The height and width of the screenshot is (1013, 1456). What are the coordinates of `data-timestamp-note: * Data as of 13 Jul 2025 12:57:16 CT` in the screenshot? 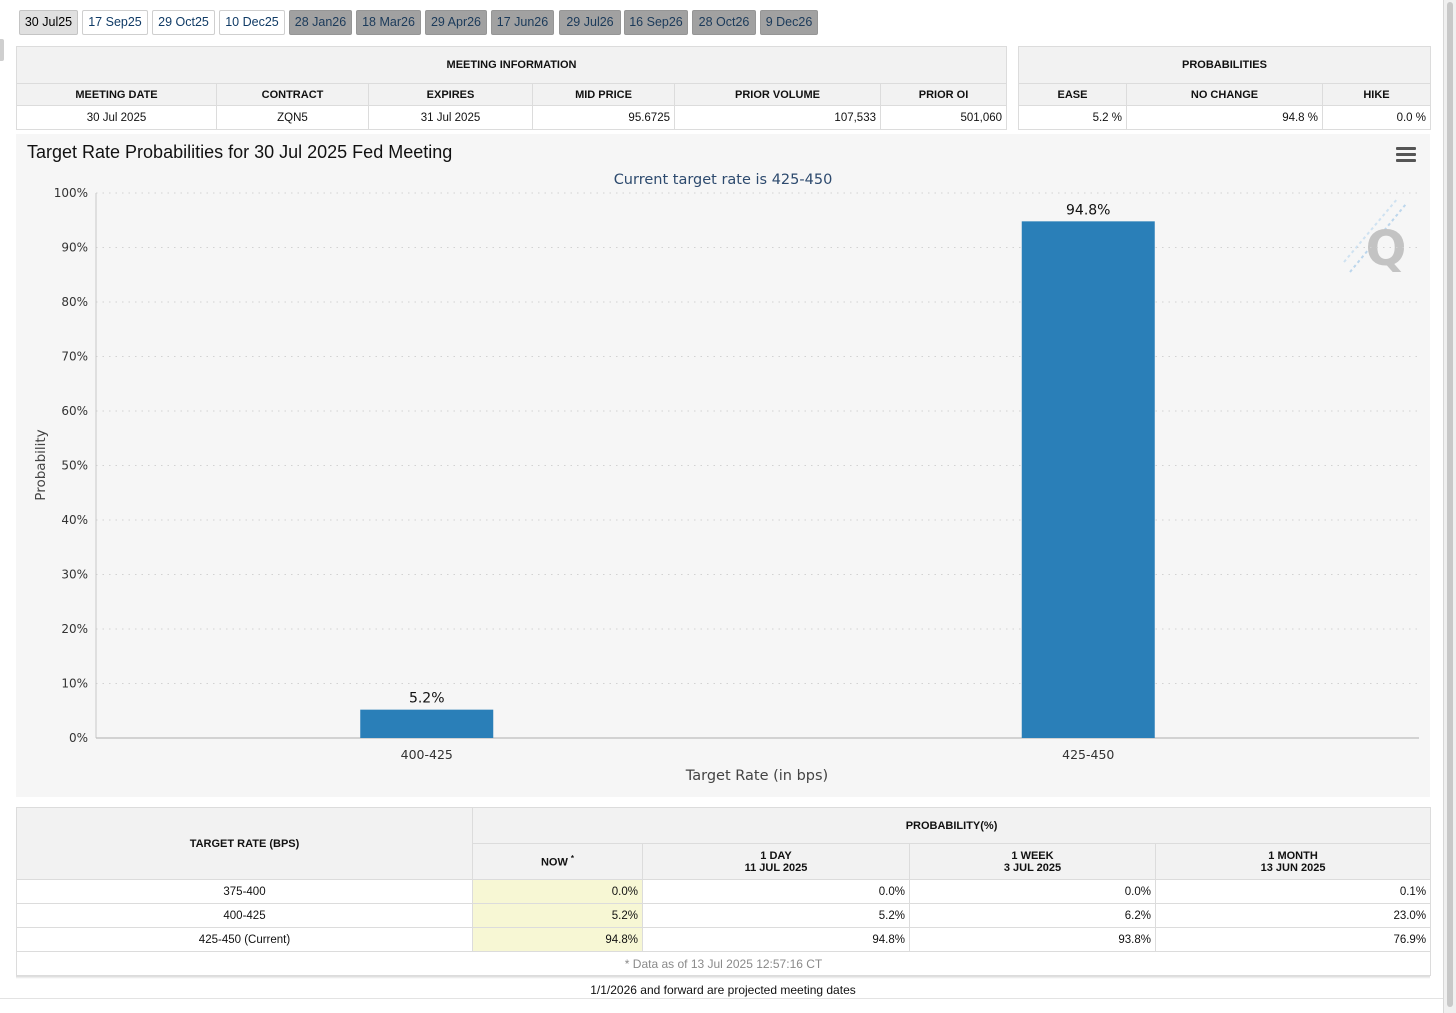 It's located at (723, 963).